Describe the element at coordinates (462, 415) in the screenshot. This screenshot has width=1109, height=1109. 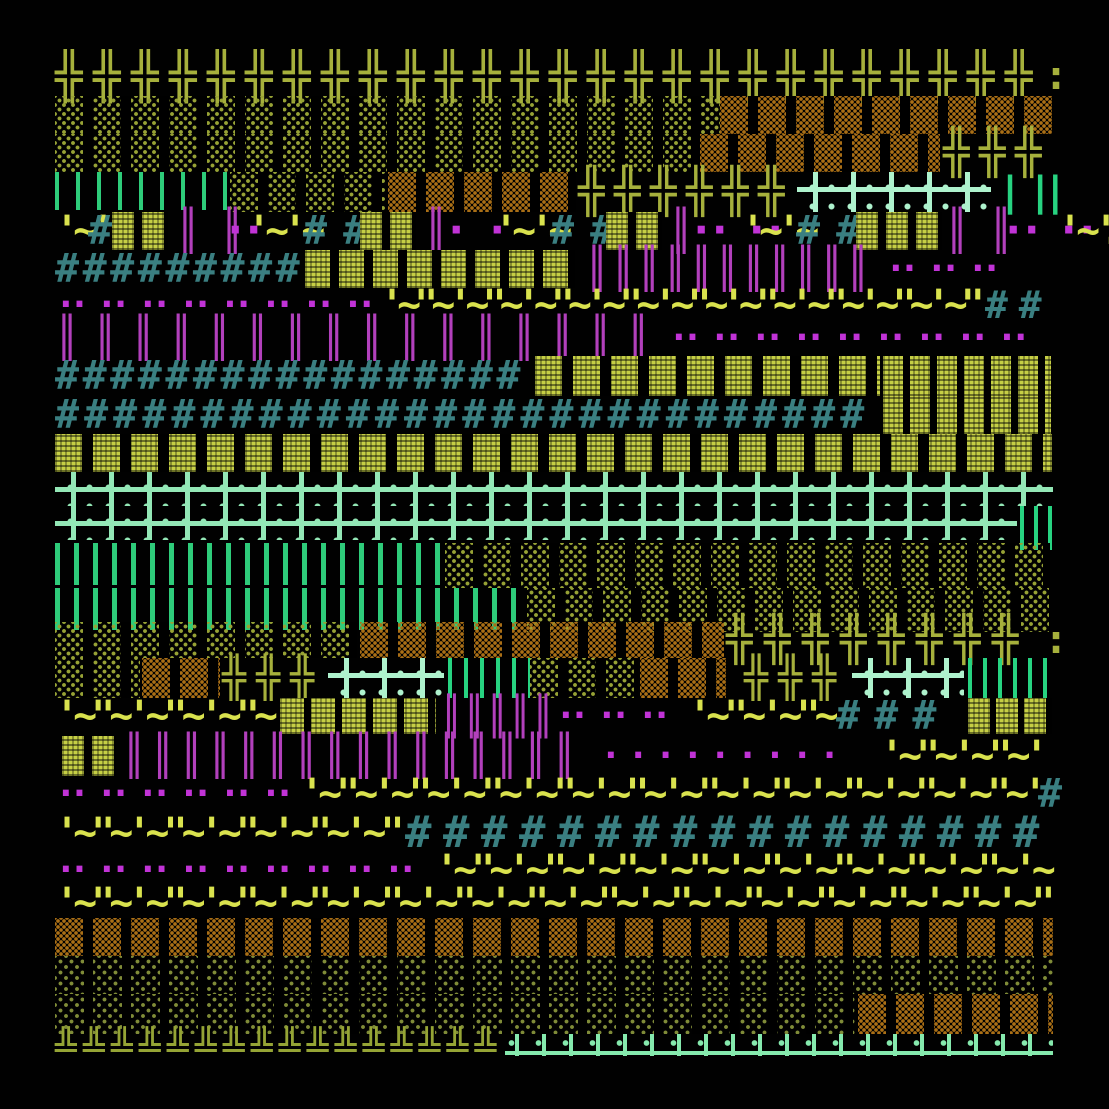
I see `glyph-run: ############################` at that location.